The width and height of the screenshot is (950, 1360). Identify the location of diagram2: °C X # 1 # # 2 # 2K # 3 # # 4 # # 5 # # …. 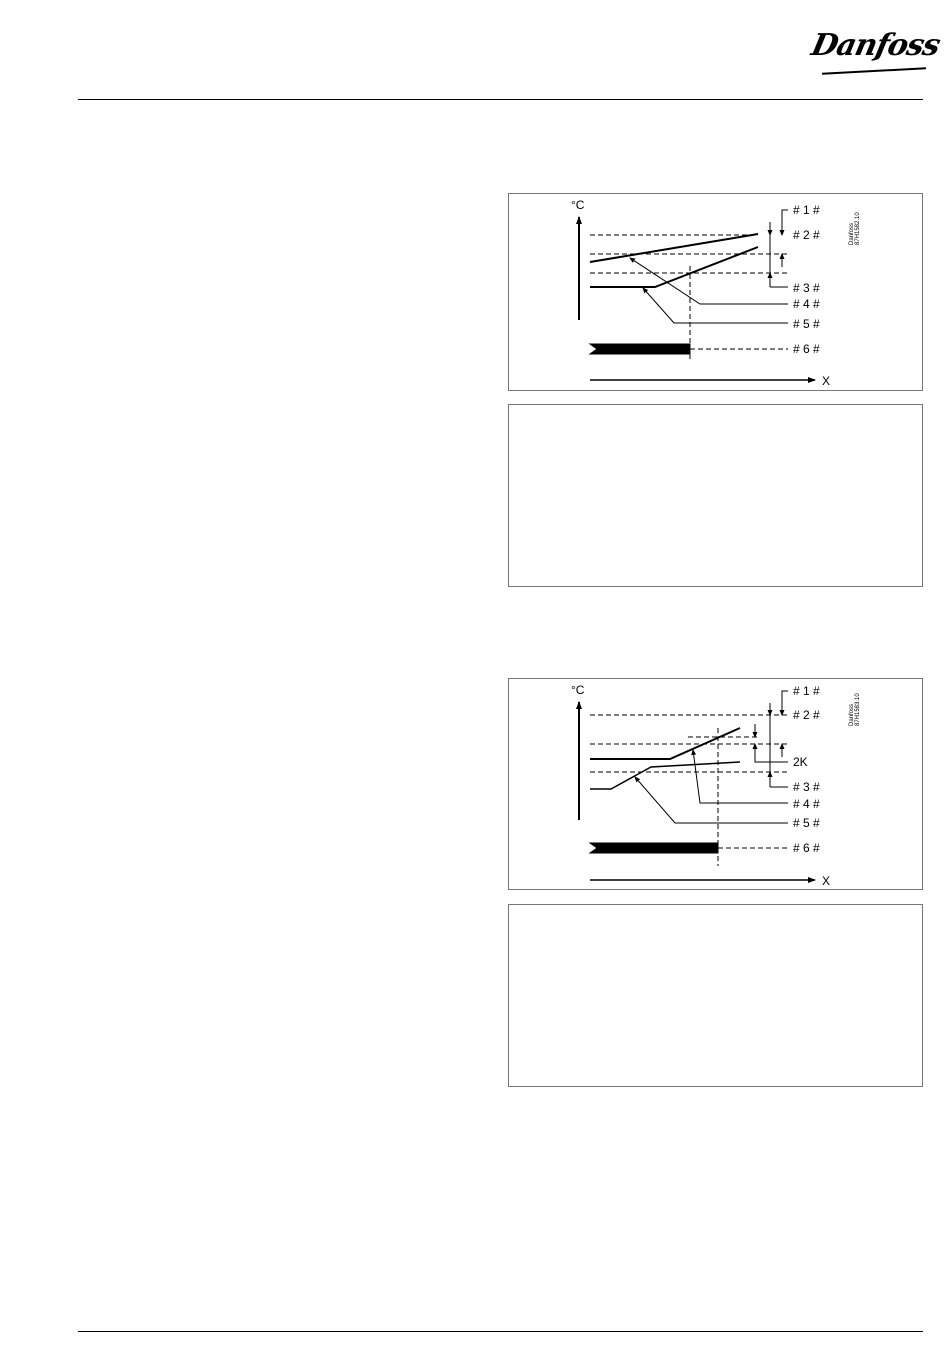
(716, 785).